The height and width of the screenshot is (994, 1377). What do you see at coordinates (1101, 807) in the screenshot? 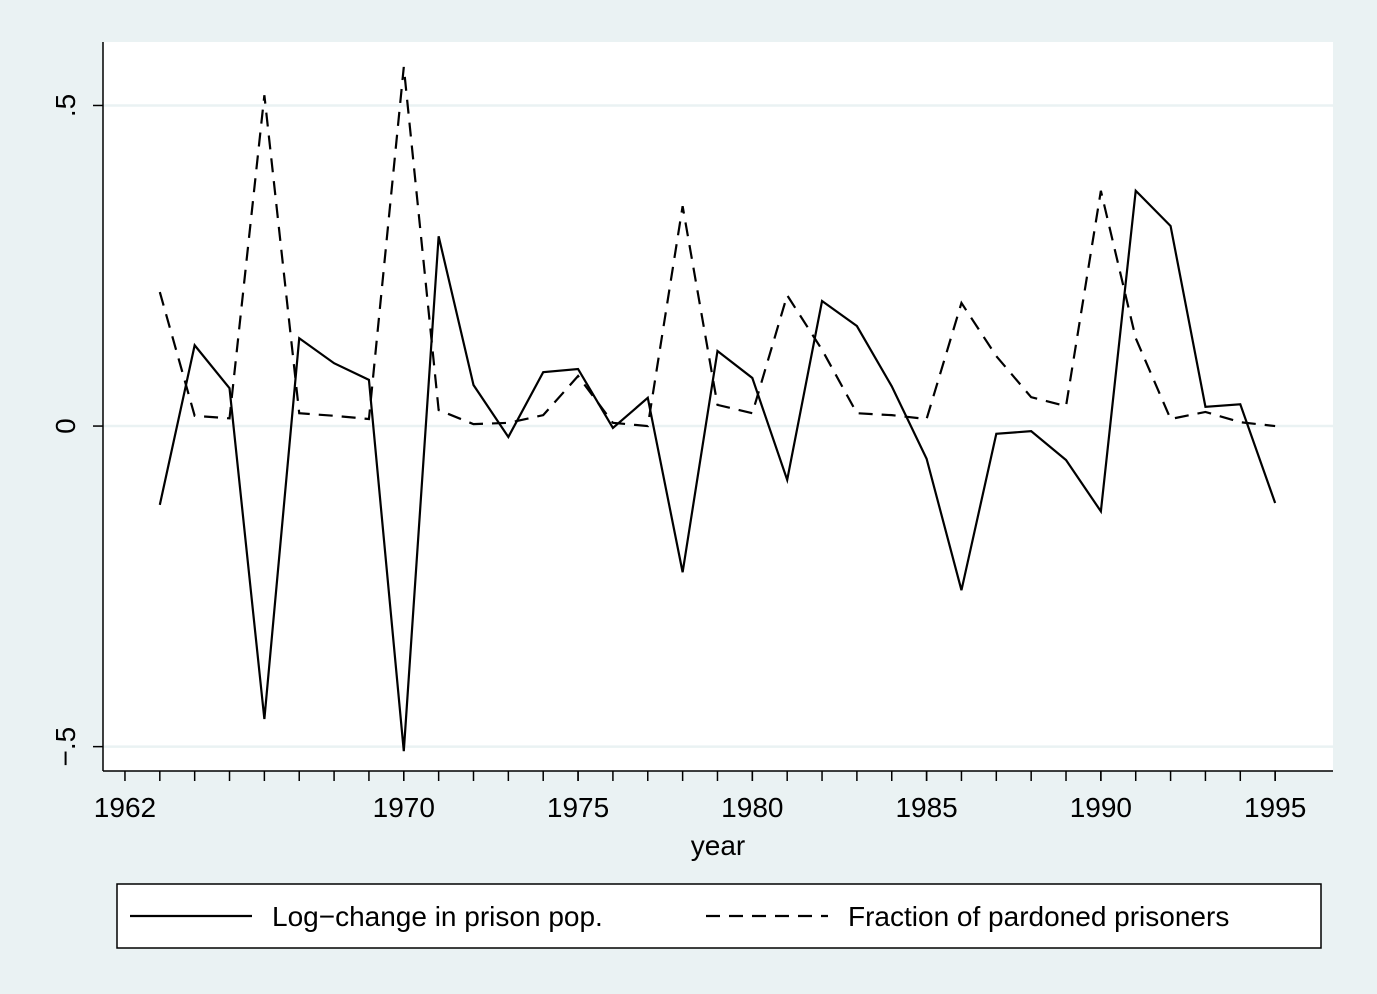
I see `x-tick-label: 1990` at bounding box center [1101, 807].